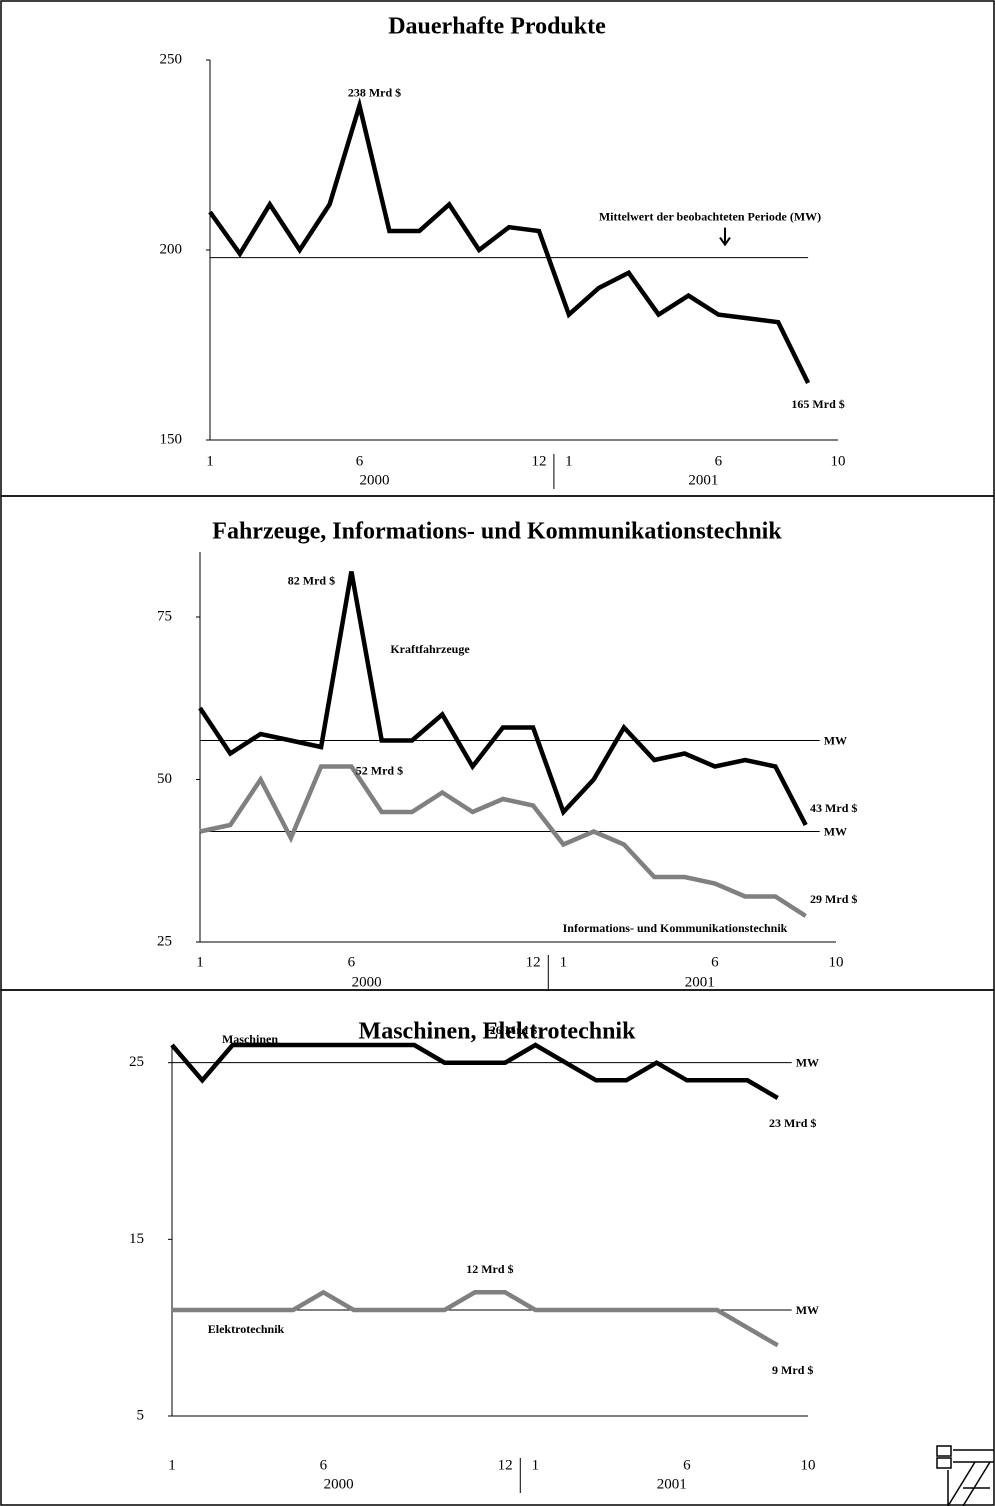  What do you see at coordinates (164, 779) in the screenshot?
I see `y-tick-label: 50` at bounding box center [164, 779].